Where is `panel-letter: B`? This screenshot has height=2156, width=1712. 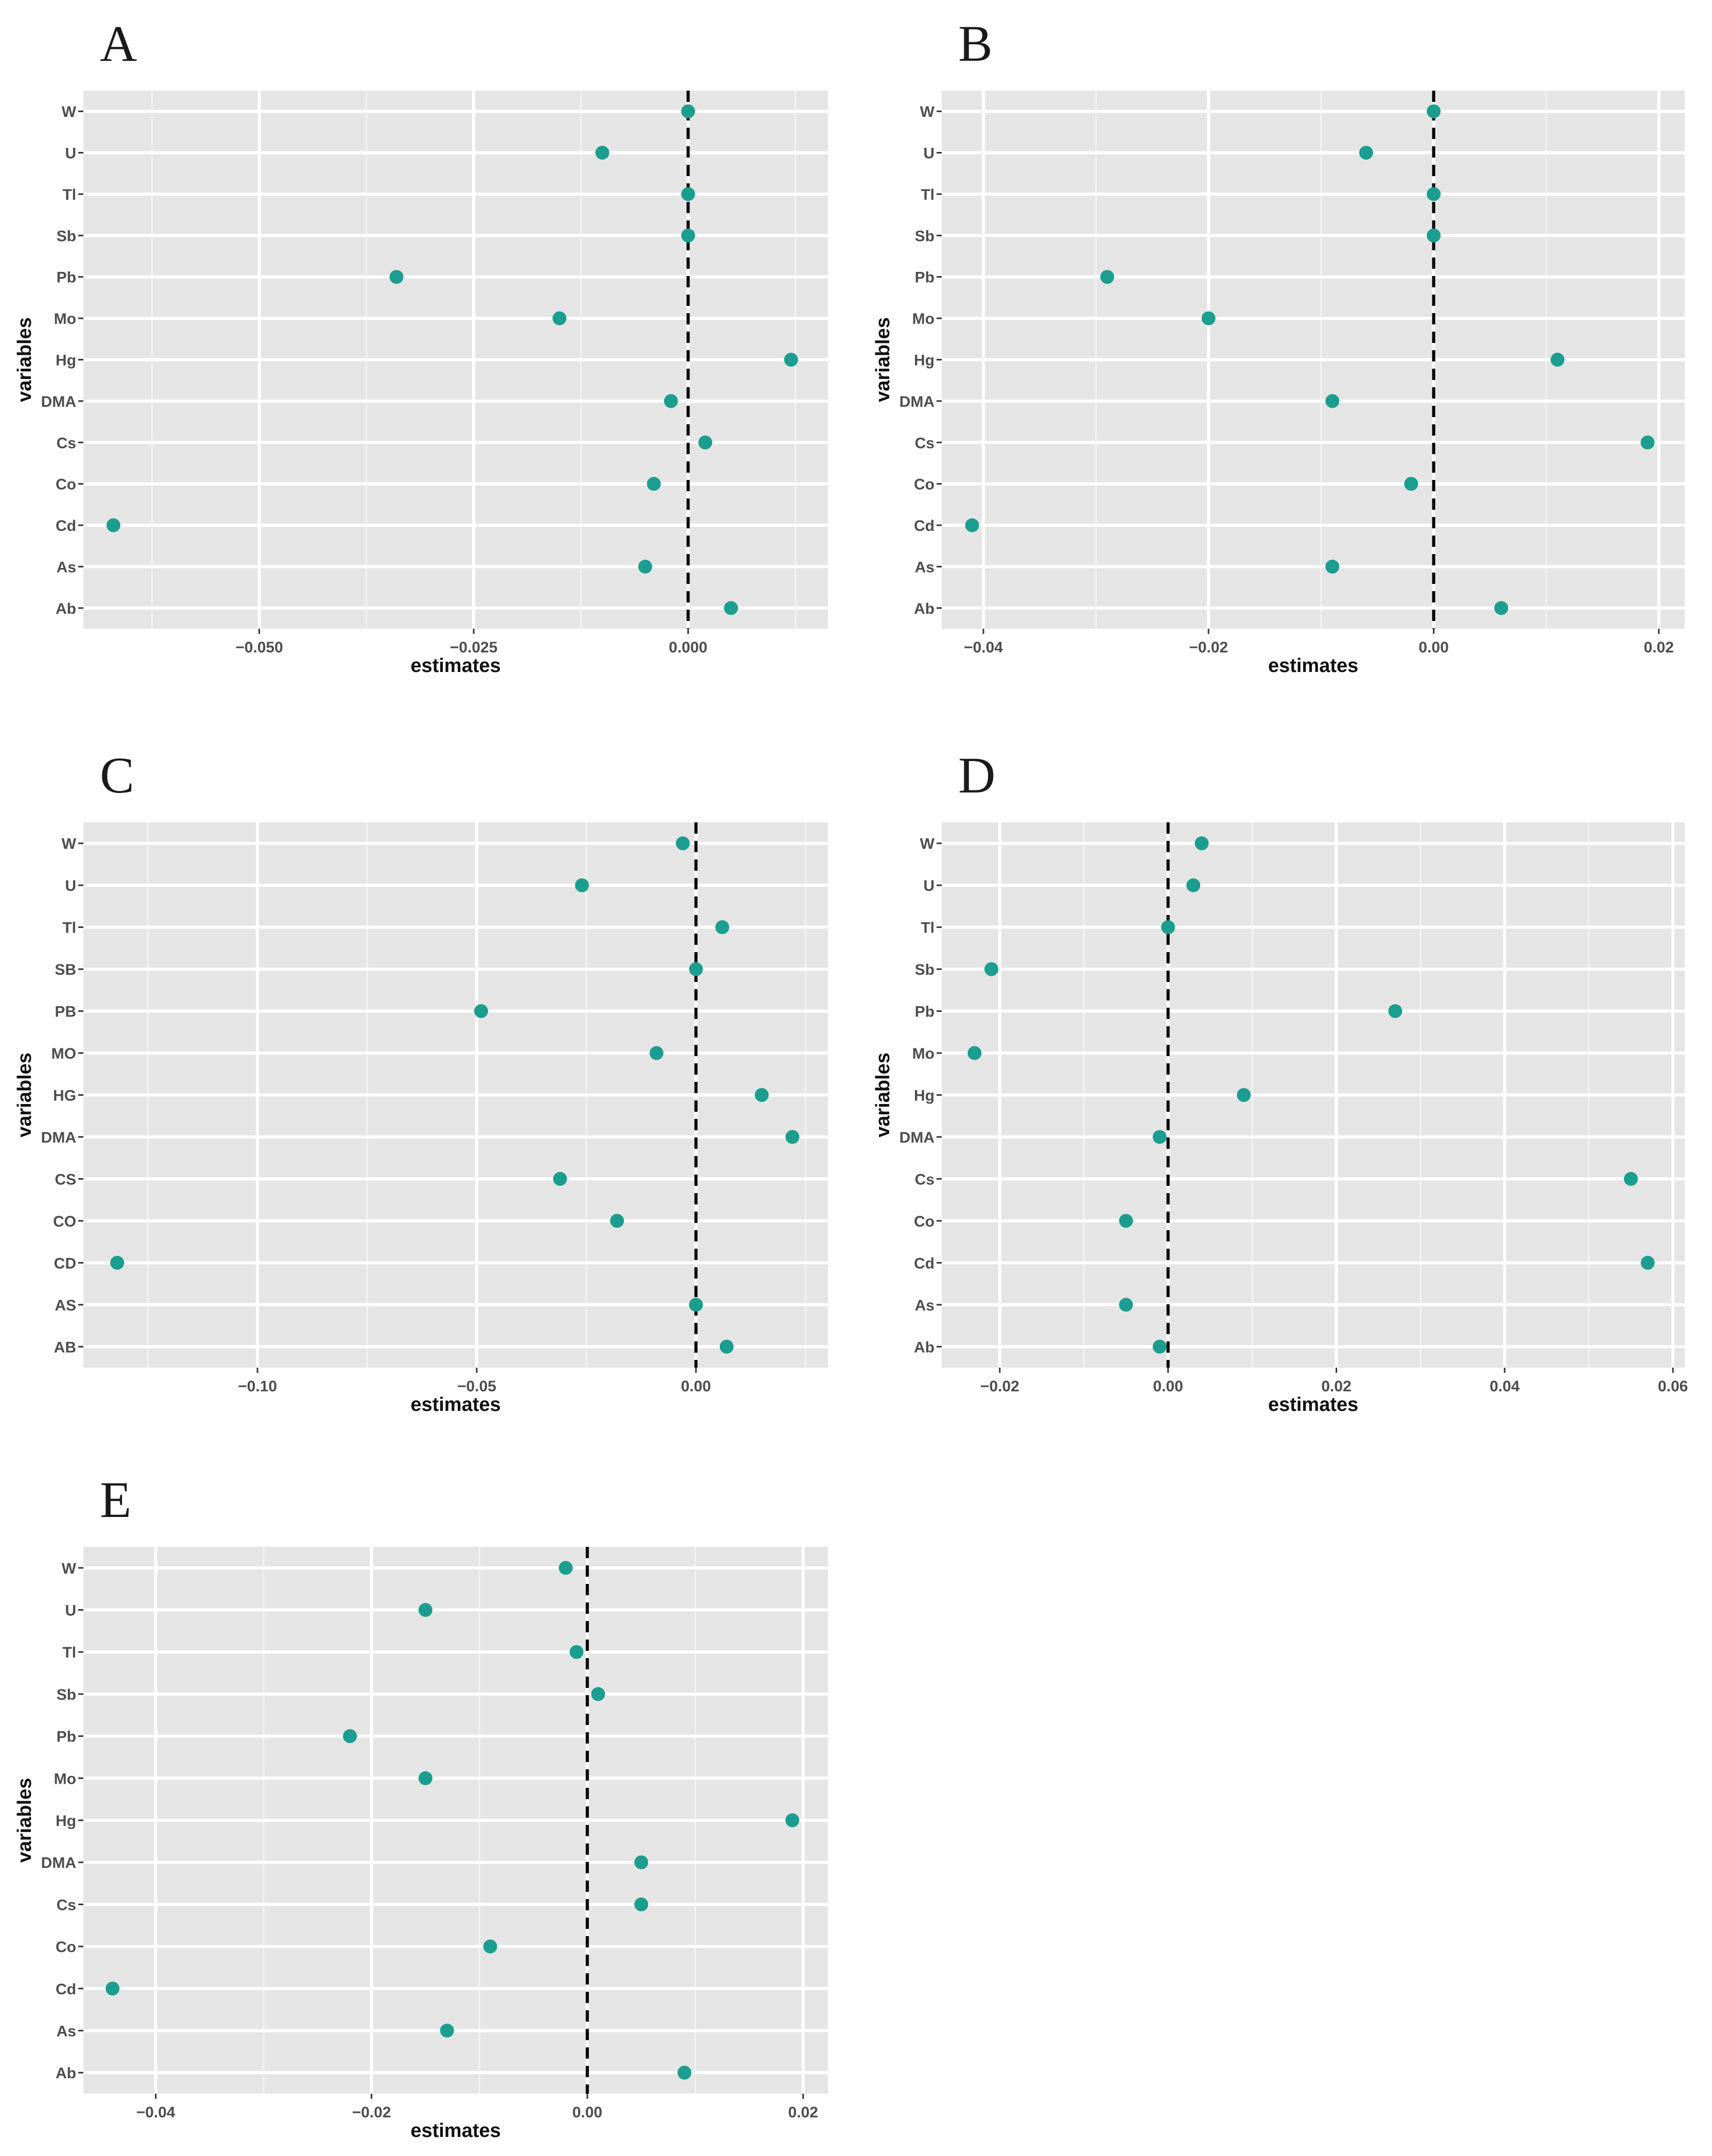
panel-letter: B is located at coordinates (975, 43).